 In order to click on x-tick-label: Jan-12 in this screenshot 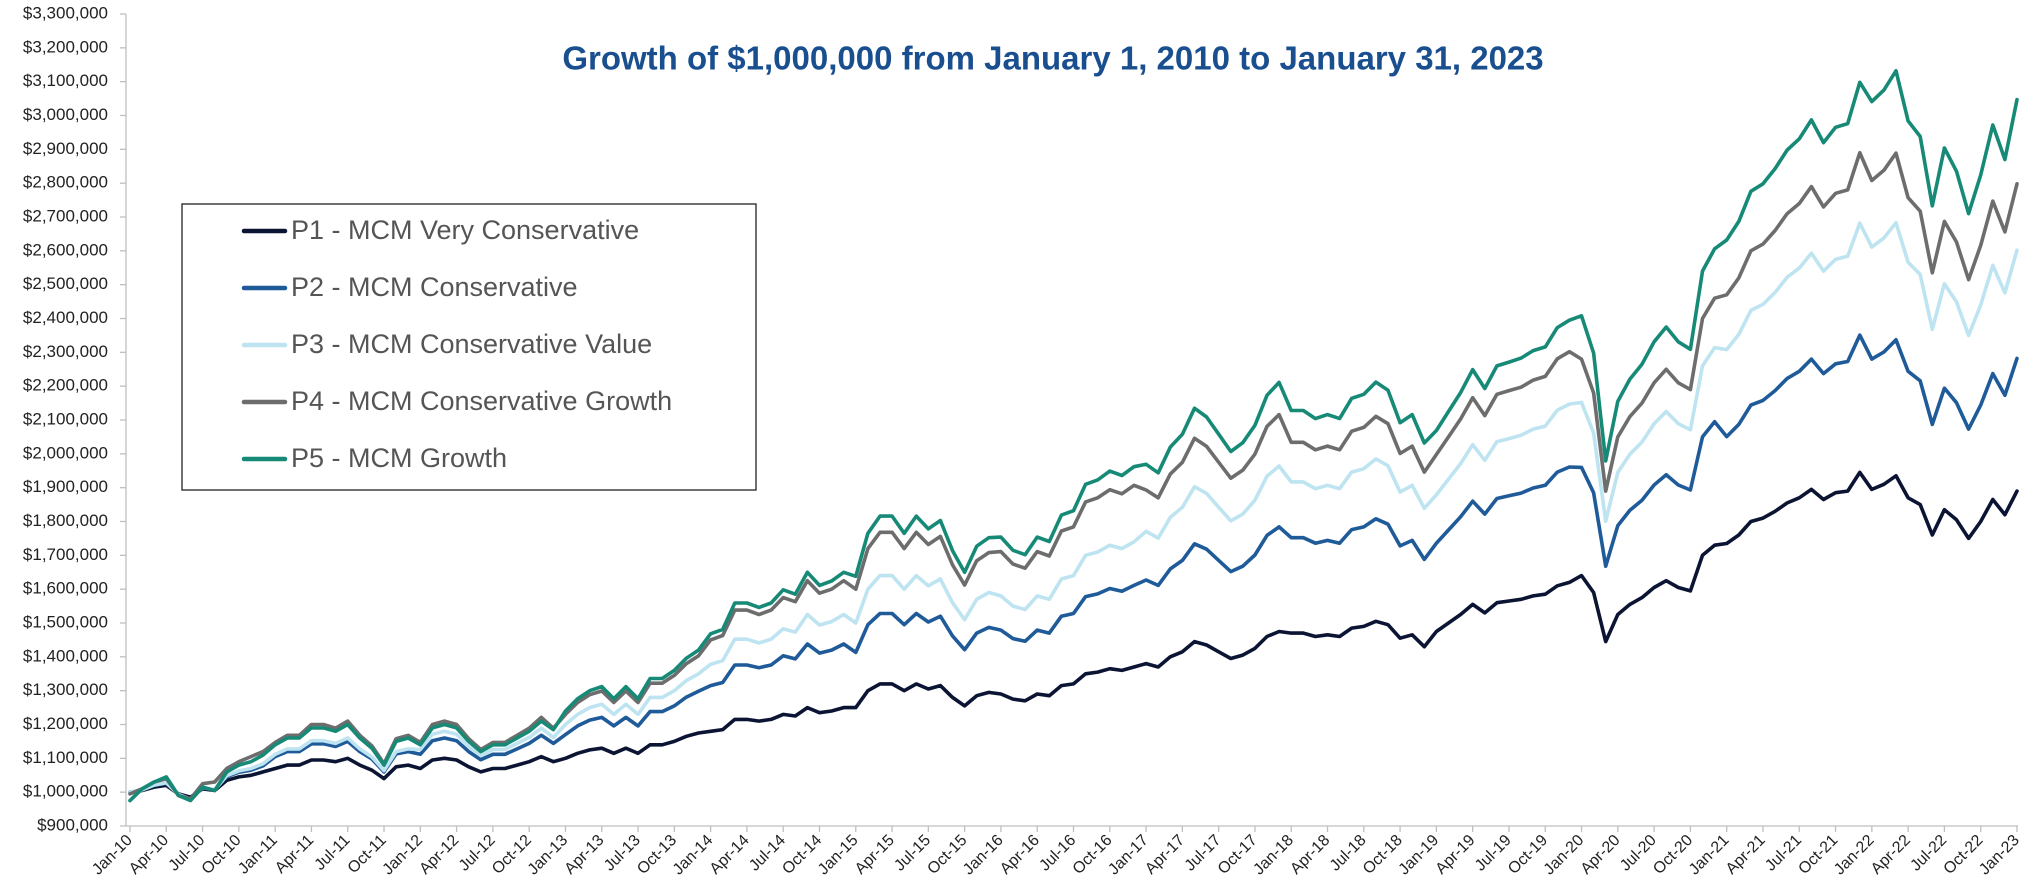, I will do `click(403, 855)`.